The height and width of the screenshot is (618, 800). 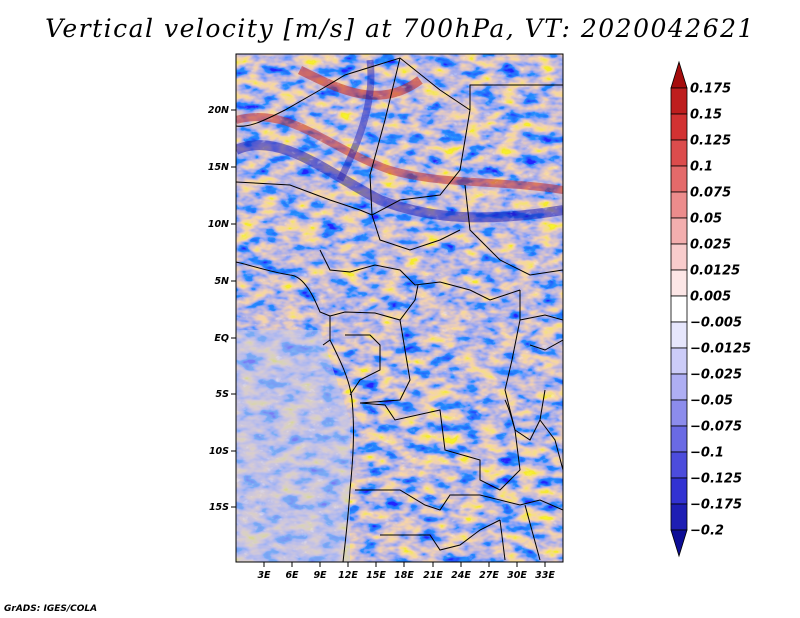 I want to click on colorbar-label: −0.2, so click(x=707, y=531).